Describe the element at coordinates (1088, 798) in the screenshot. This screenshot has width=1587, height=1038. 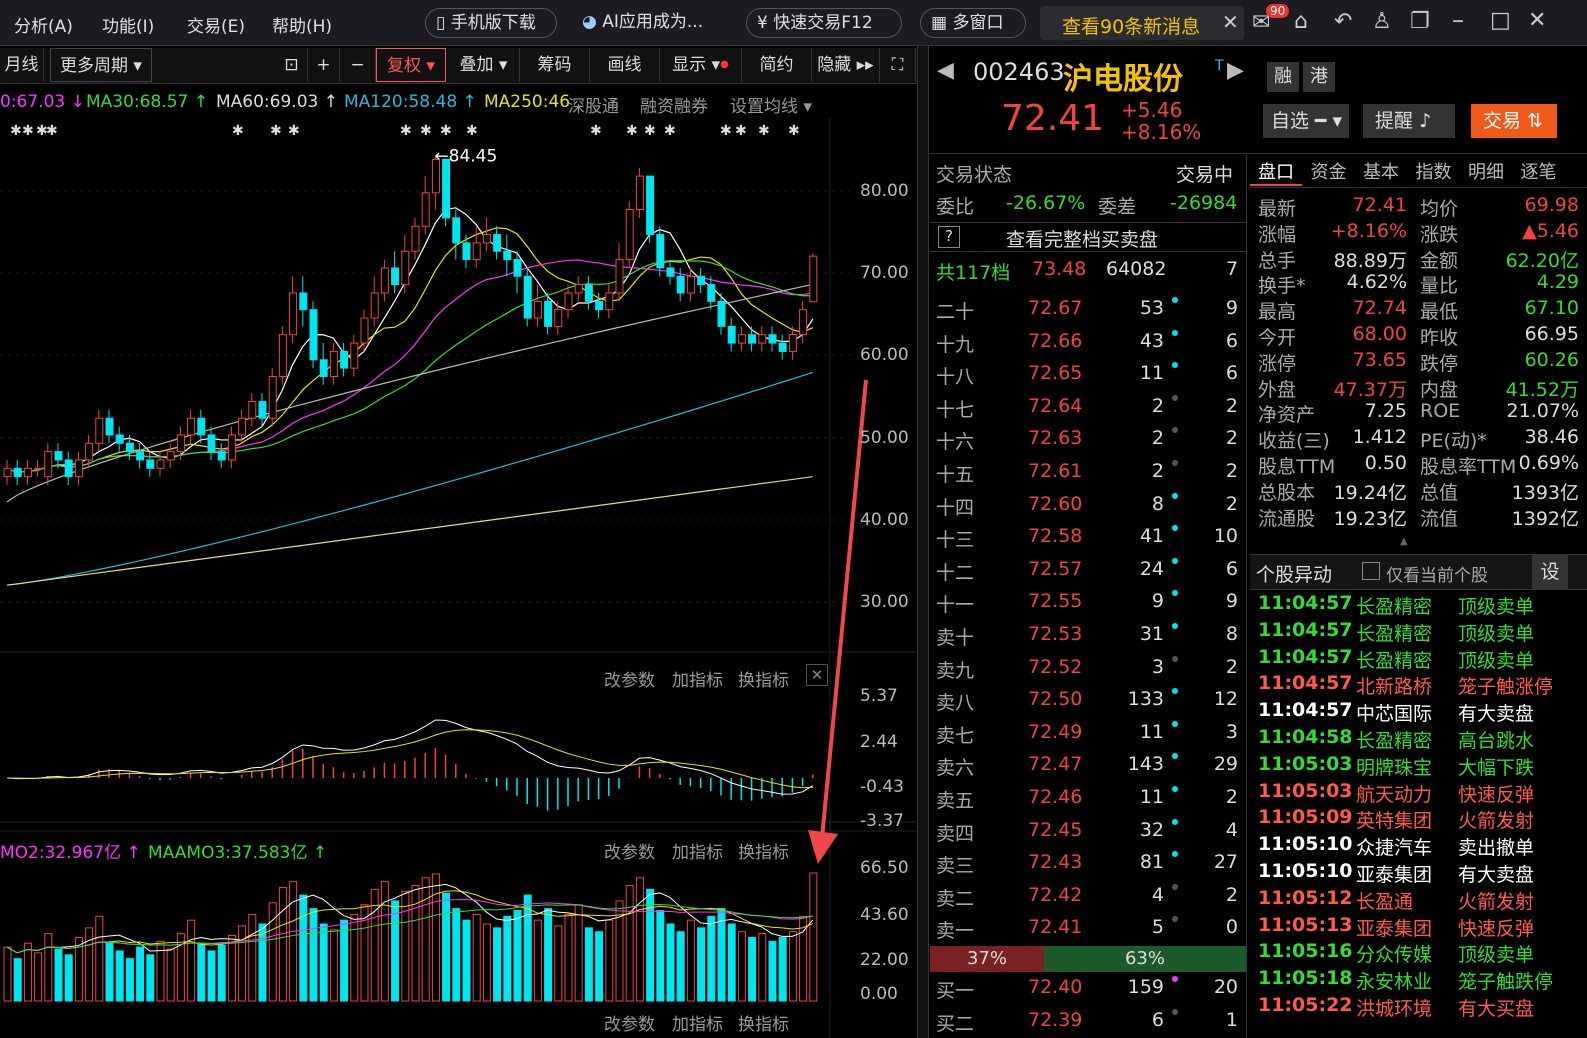
I see `asks-row: 卖五 72.46 11 2` at that location.